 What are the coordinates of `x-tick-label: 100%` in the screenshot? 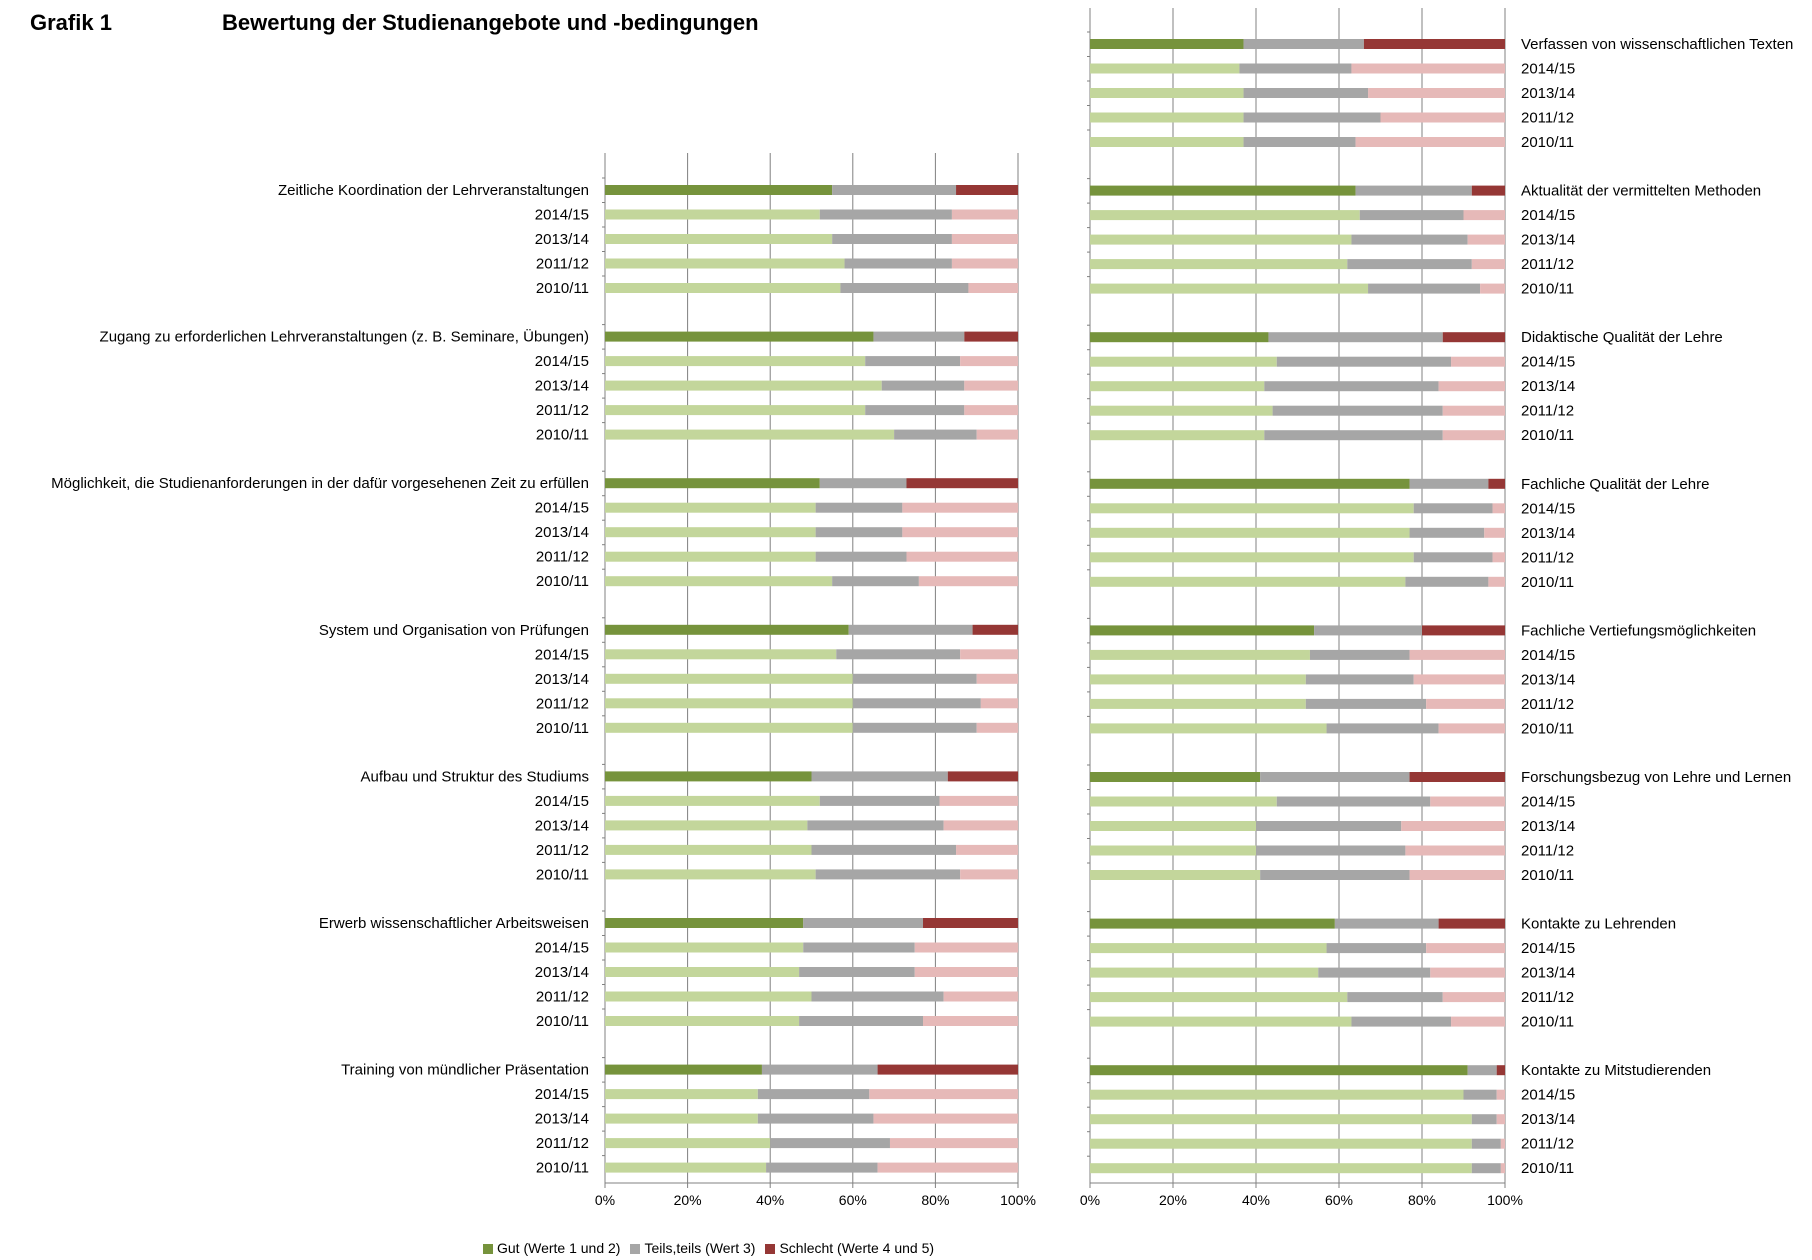 It's located at (1018, 1200).